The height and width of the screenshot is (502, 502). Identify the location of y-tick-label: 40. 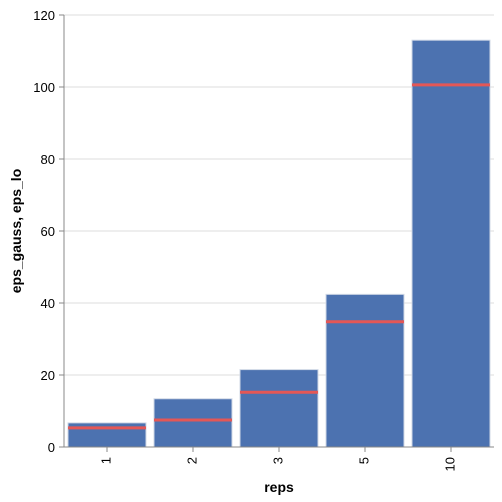
(48, 303).